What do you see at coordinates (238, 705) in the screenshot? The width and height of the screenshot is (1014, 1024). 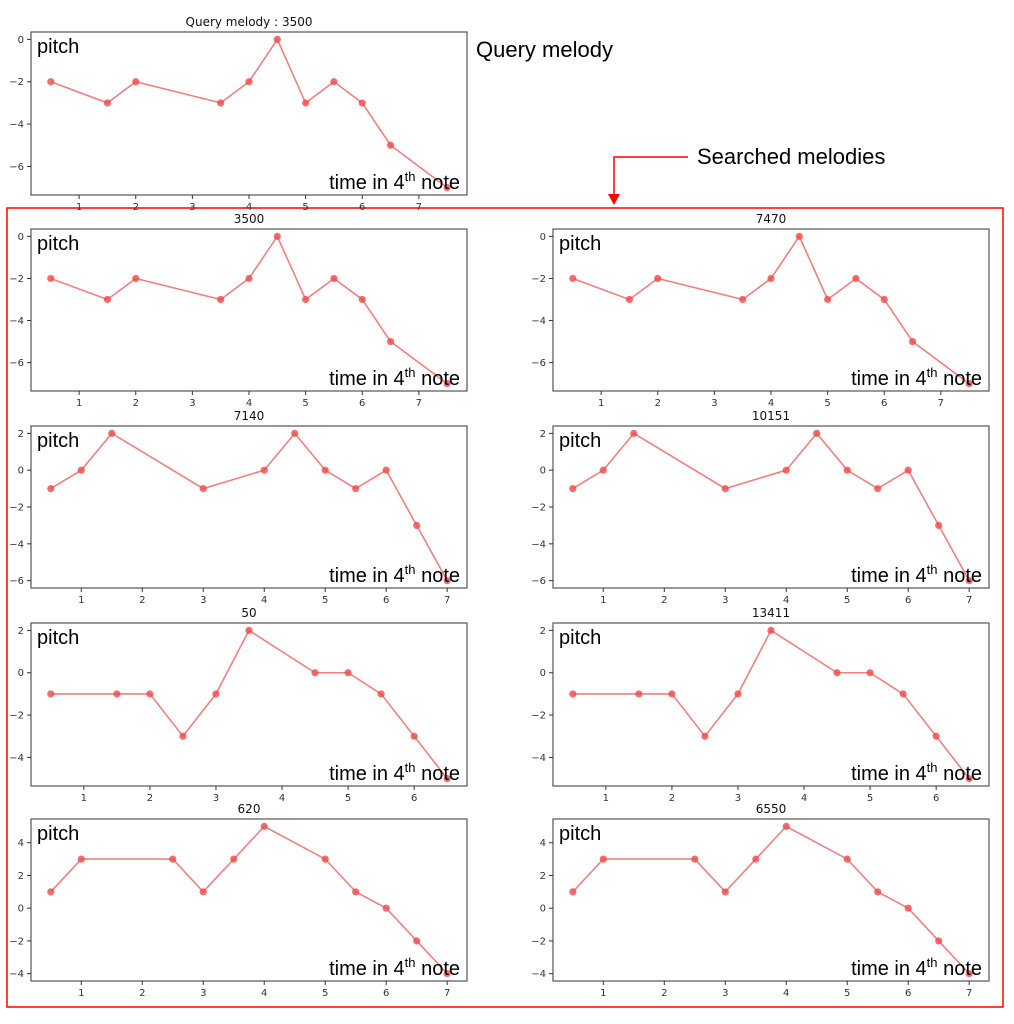 I see `chart-result-5: 50 1 2 3 4 5 6 2 0 −2 −4 pitch time in 4th note` at bounding box center [238, 705].